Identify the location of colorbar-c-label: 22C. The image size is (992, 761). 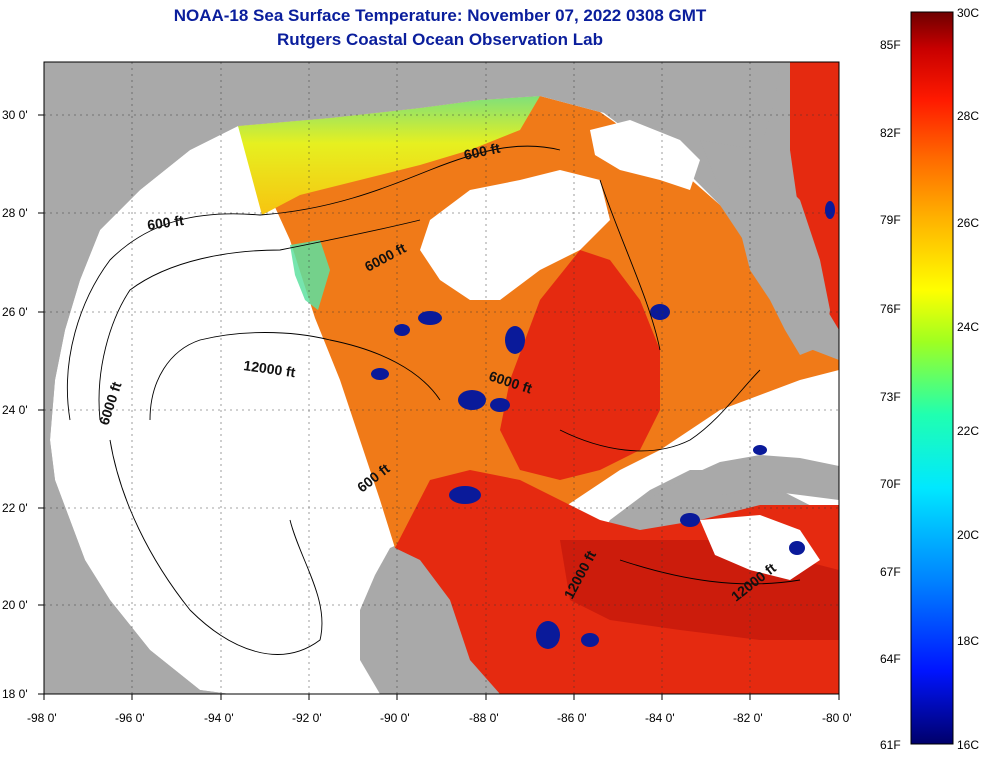
(968, 431).